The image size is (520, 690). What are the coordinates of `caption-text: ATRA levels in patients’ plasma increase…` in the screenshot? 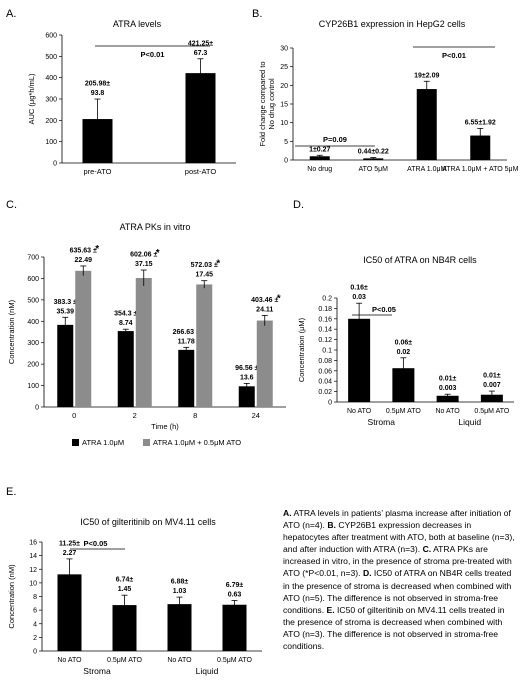 It's located at (397, 519).